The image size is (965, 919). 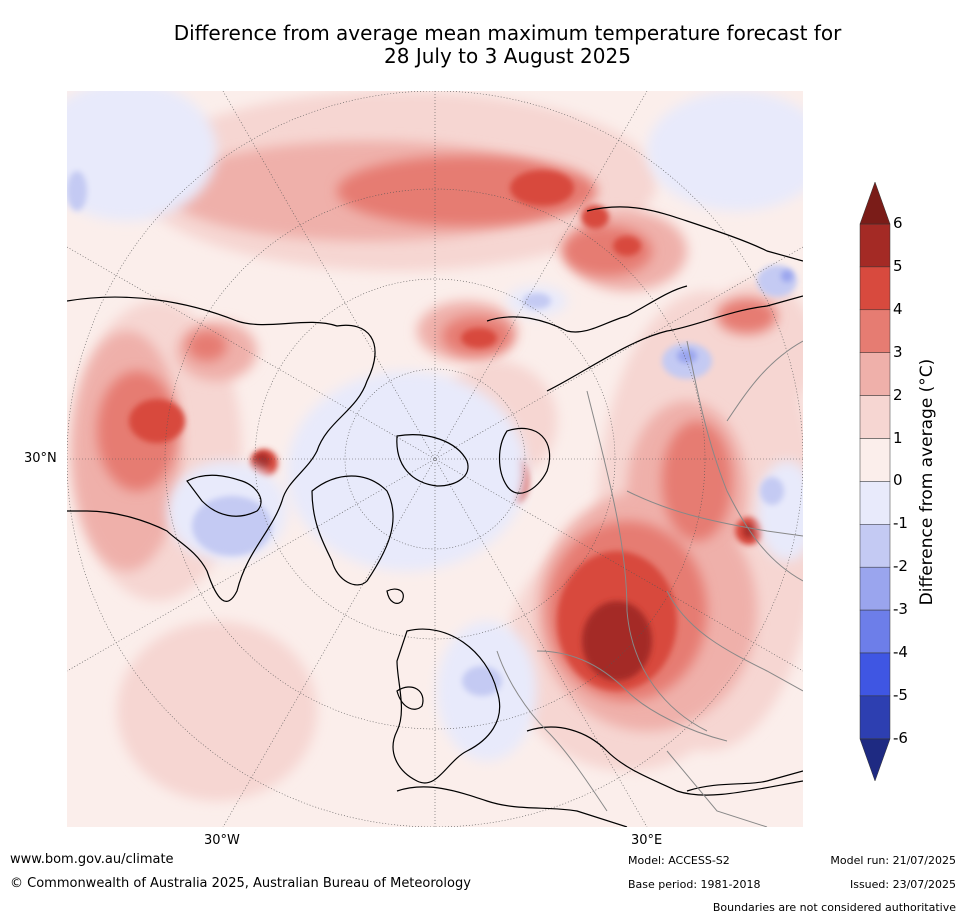 What do you see at coordinates (875, 203) in the screenshot?
I see `colorbar-extend-max` at bounding box center [875, 203].